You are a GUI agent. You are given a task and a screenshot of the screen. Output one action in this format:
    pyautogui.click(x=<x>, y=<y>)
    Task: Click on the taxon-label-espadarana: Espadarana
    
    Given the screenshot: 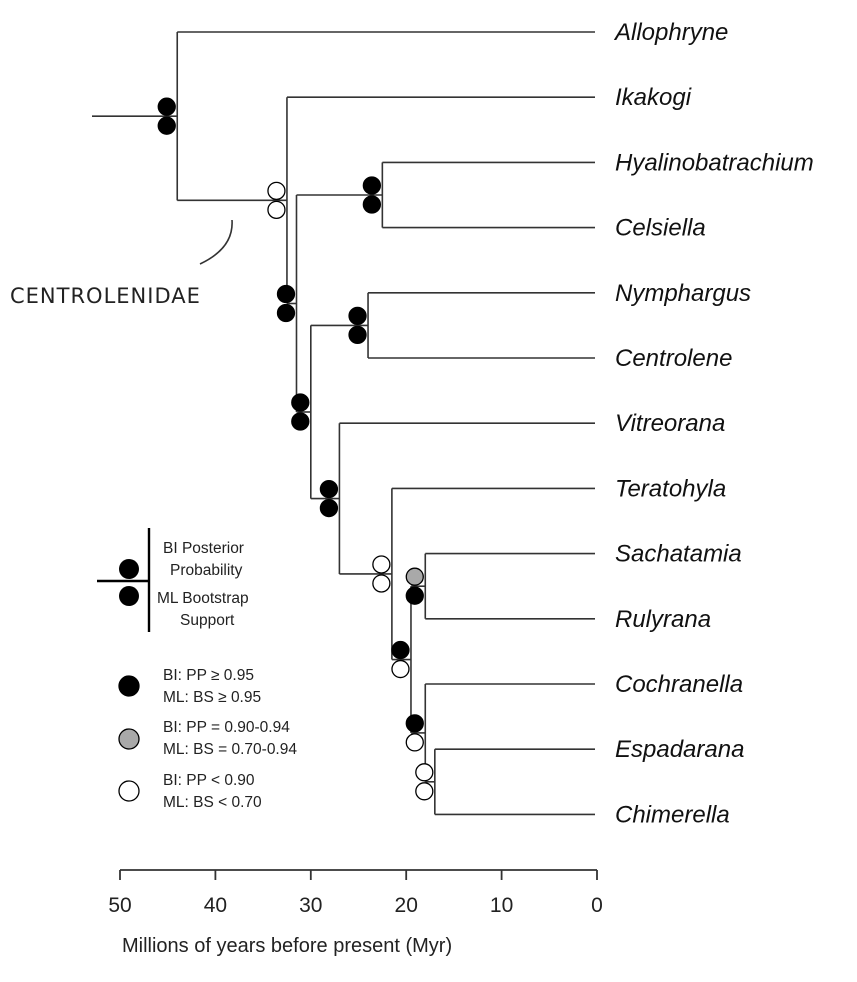 What is the action you would take?
    pyautogui.click(x=679, y=749)
    